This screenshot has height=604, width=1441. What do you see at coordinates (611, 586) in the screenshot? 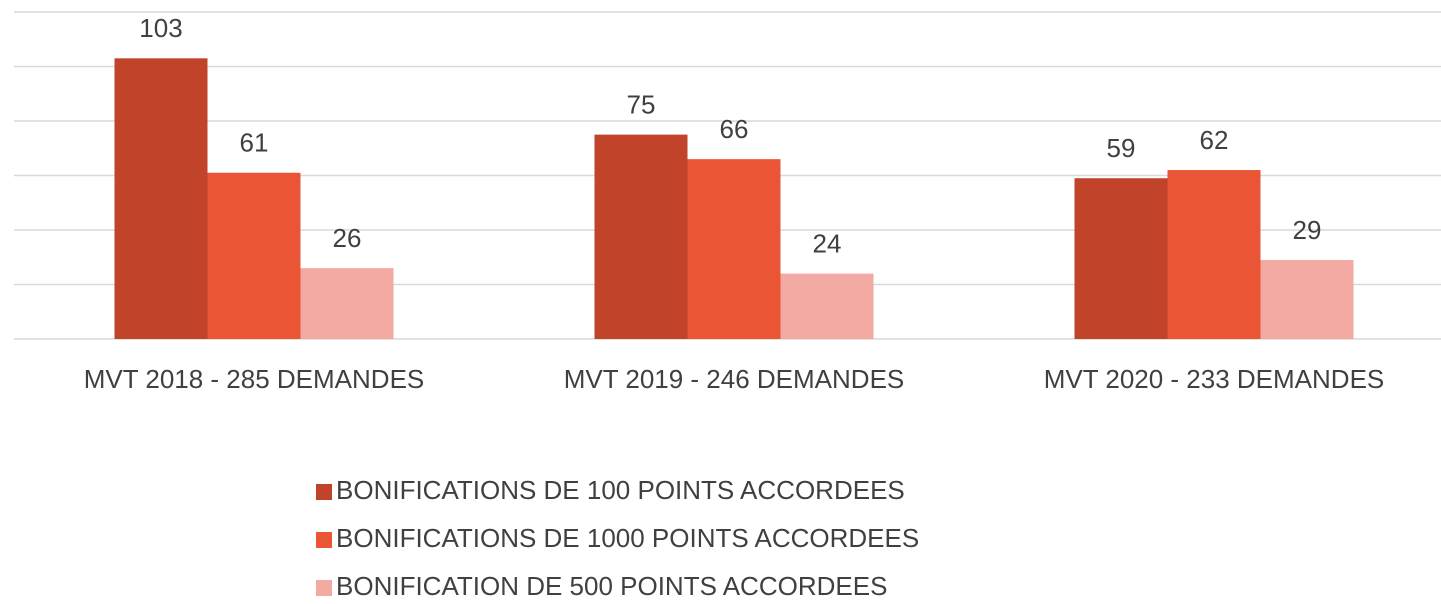
I see `legend-label: BONIFICATION DE 500 POINTS ACCORDEES` at bounding box center [611, 586].